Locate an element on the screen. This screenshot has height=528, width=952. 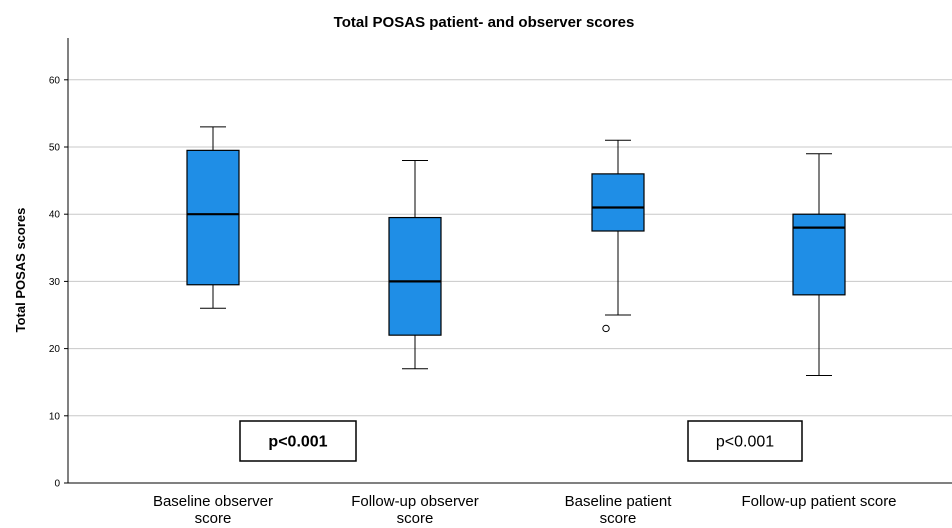
category-label-line: Baseline patient is located at coordinates (619, 501).